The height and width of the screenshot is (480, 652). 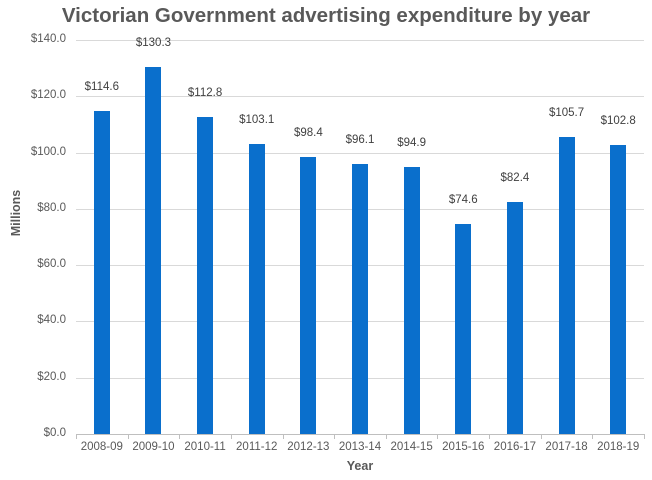 What do you see at coordinates (153, 447) in the screenshot?
I see `x-tick-label: 2009-10` at bounding box center [153, 447].